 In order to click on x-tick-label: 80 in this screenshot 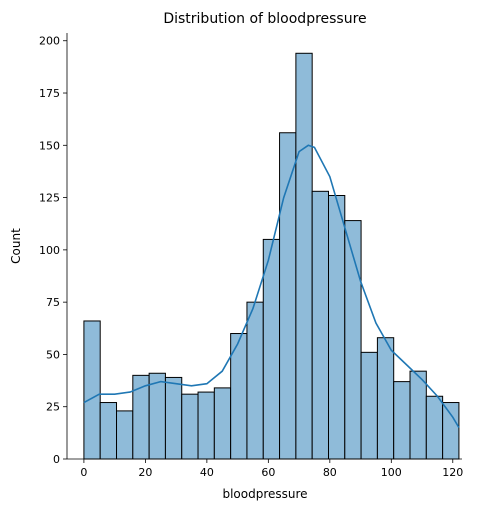, I will do `click(330, 472)`.